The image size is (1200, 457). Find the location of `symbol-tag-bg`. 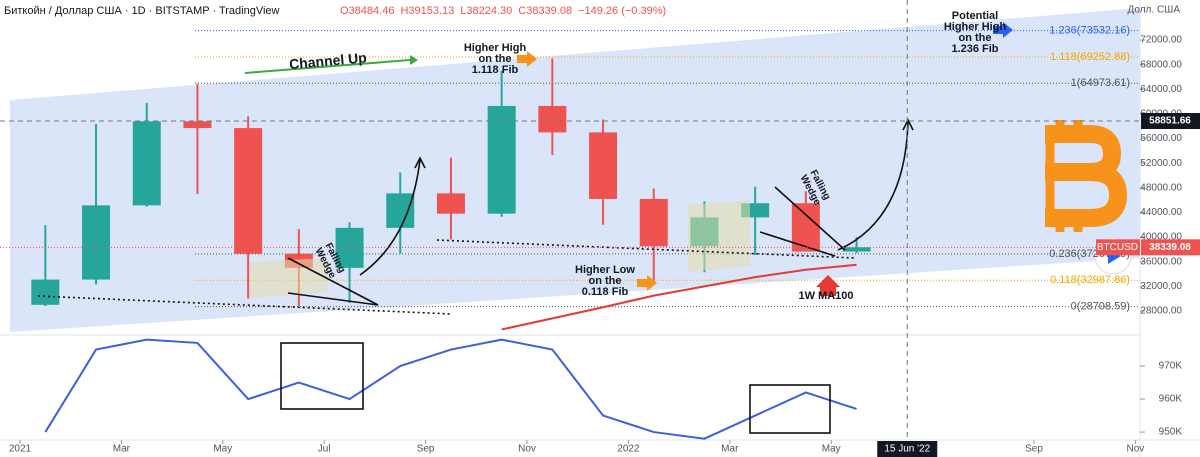

symbol-tag-bg is located at coordinates (1118, 247).